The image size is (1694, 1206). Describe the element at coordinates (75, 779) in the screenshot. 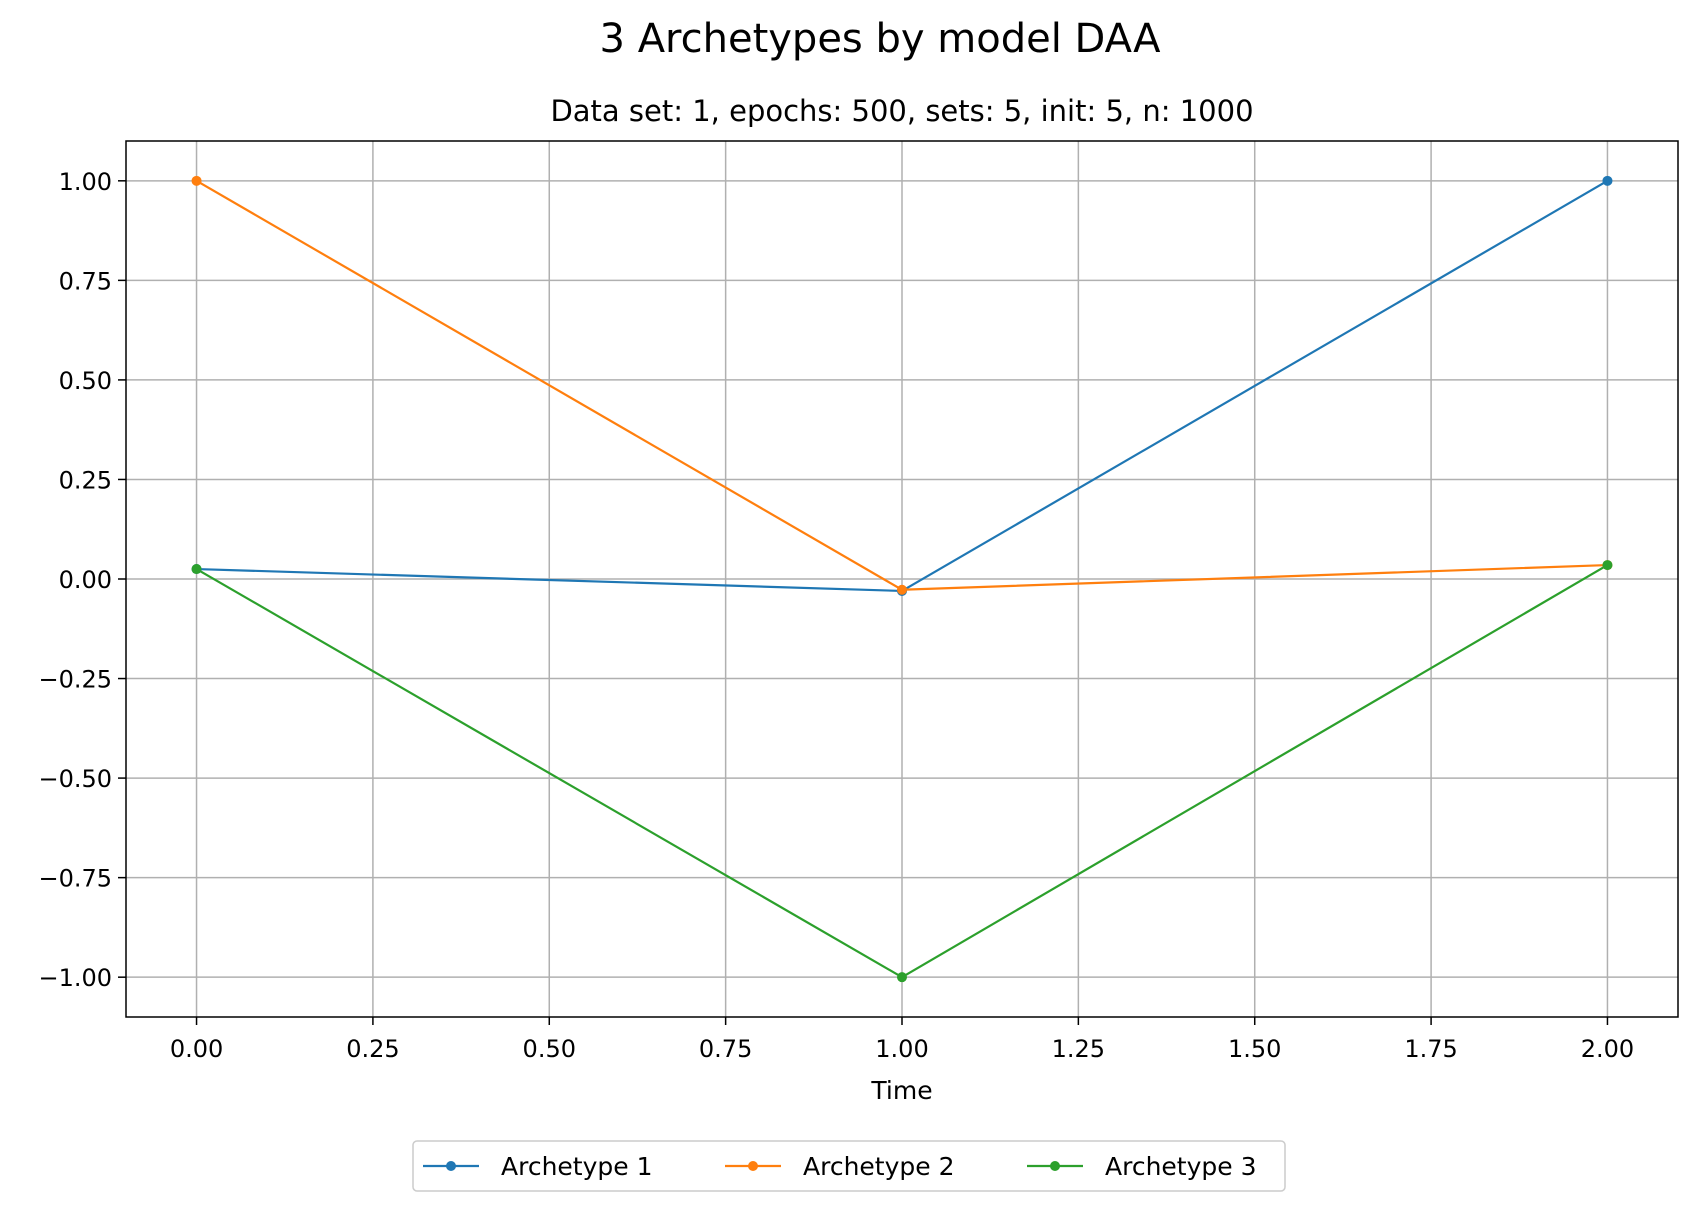

I see `y-tick-label: −0.50` at that location.